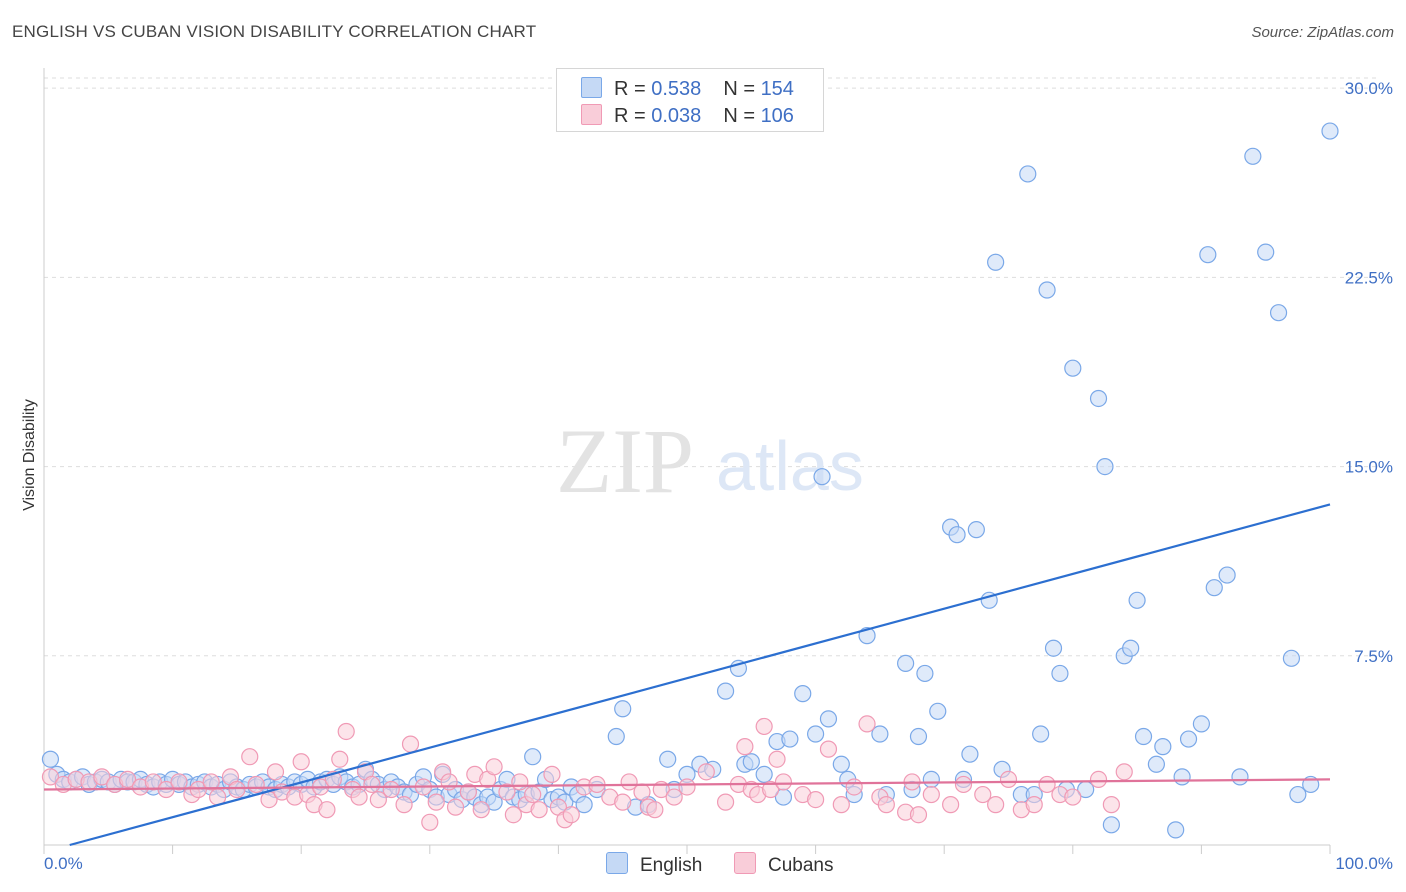 Image resolution: width=1406 pixels, height=892 pixels. What do you see at coordinates (777, 89) in the screenshot?
I see `legend-n-value: 154` at bounding box center [777, 89].